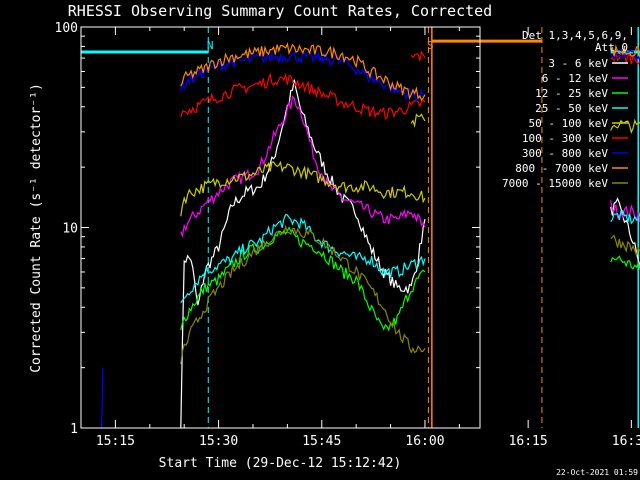 This screenshot has width=640, height=480. What do you see at coordinates (70, 229) in the screenshot?
I see `y-tick-label-1: 10` at bounding box center [70, 229].